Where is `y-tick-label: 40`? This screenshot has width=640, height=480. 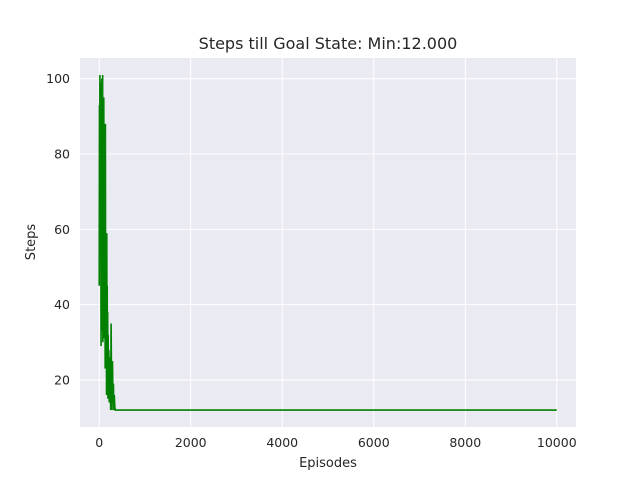
y-tick-label: 40 is located at coordinates (62, 304).